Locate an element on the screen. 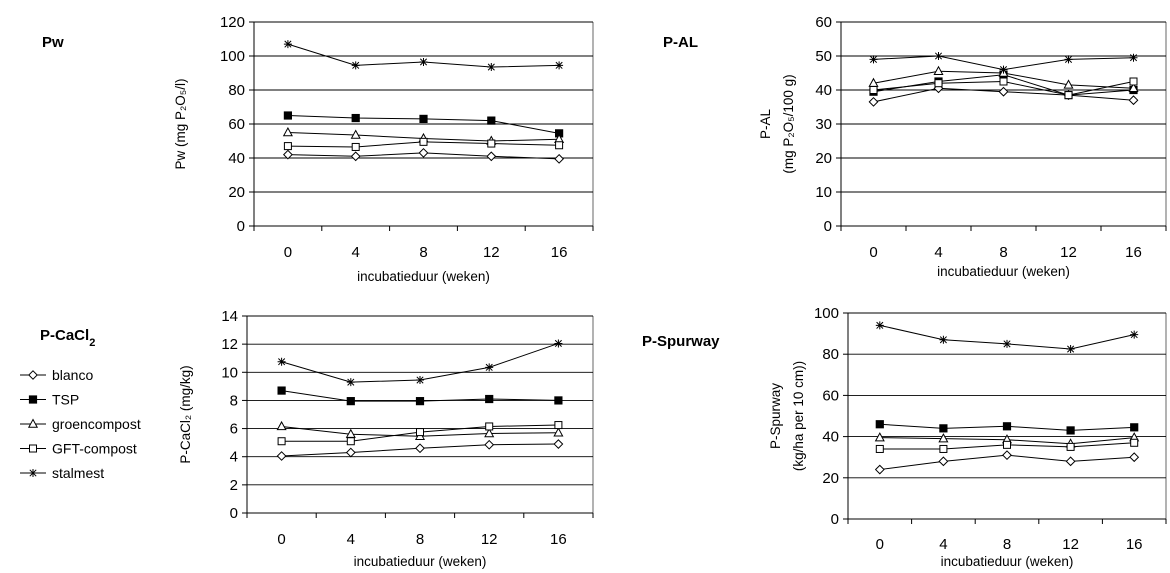  panel-title: P-AL is located at coordinates (680, 42).